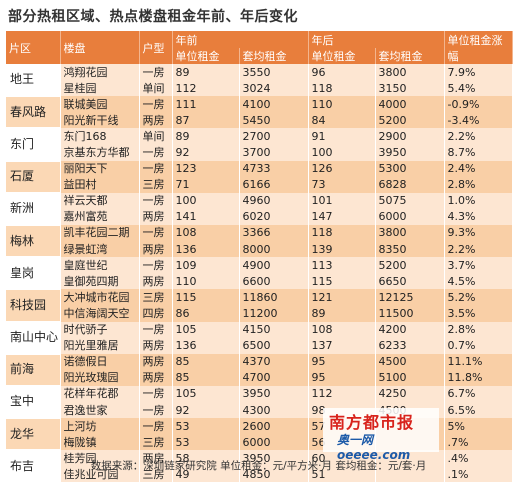  Describe the element at coordinates (478, 265) in the screenshot. I see `rent-change-cell: 3.7%` at that location.